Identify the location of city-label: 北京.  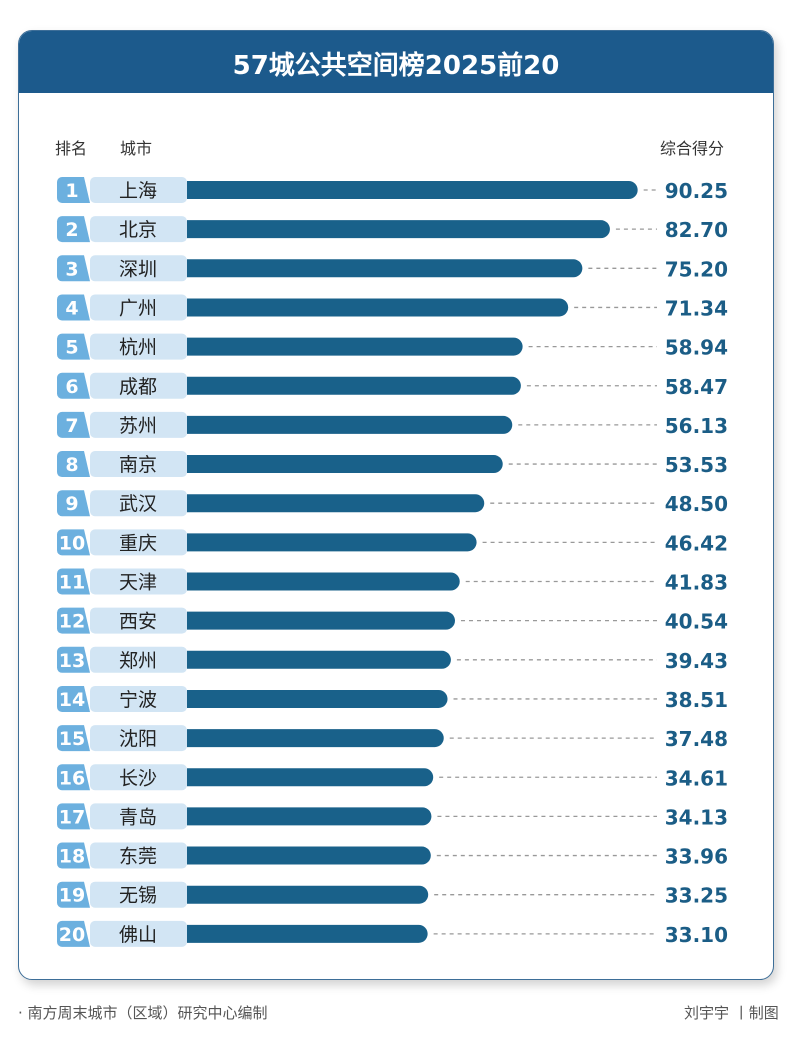
(138, 230).